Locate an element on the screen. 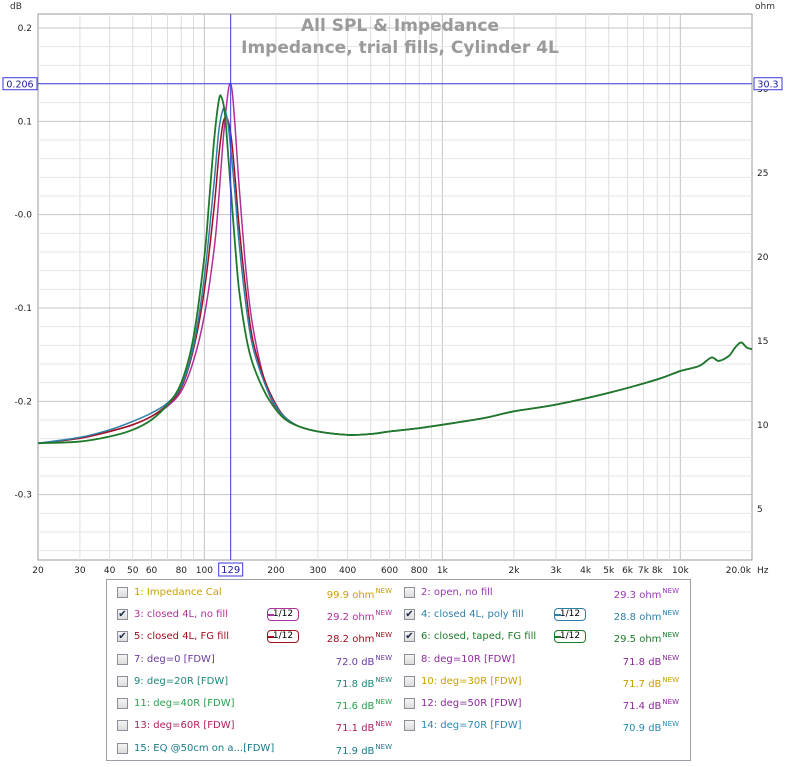 The image size is (800, 767). legend-entry: 9: deg=20R [FDW] 71.8 dBNEW is located at coordinates (254, 682).